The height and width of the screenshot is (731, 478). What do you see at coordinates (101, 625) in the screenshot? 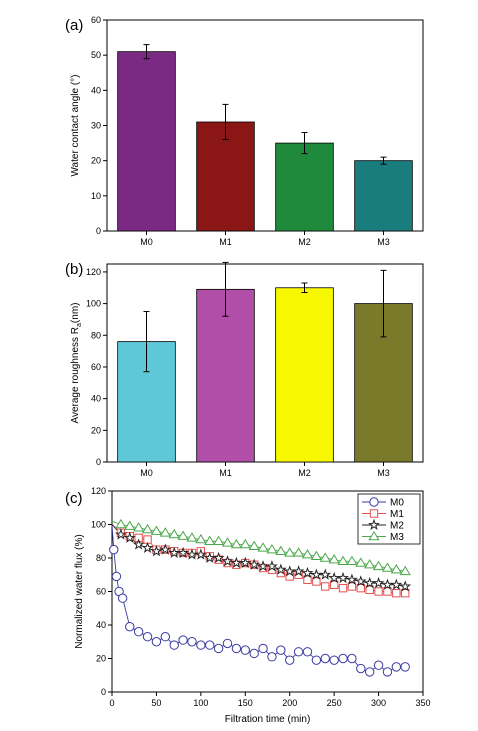
I see `y-tick-label: 40` at bounding box center [101, 625].